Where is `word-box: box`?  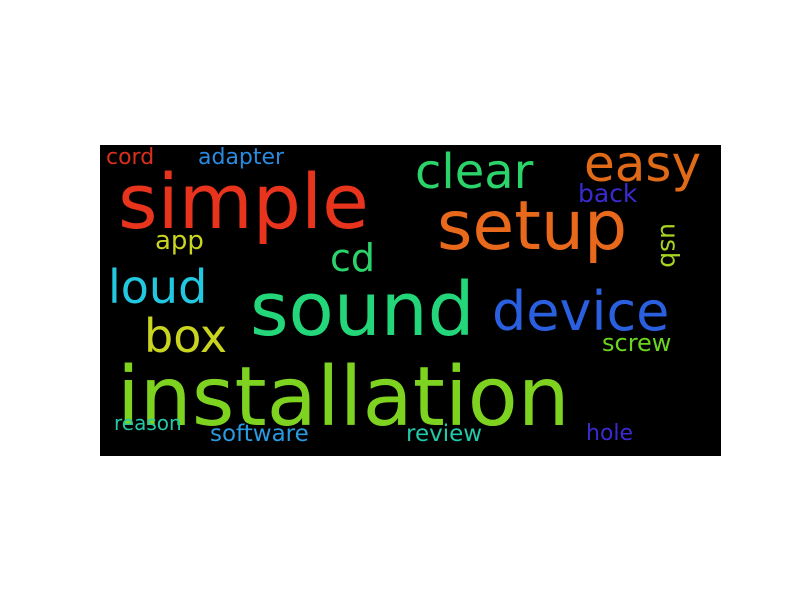 word-box: box is located at coordinates (186, 336).